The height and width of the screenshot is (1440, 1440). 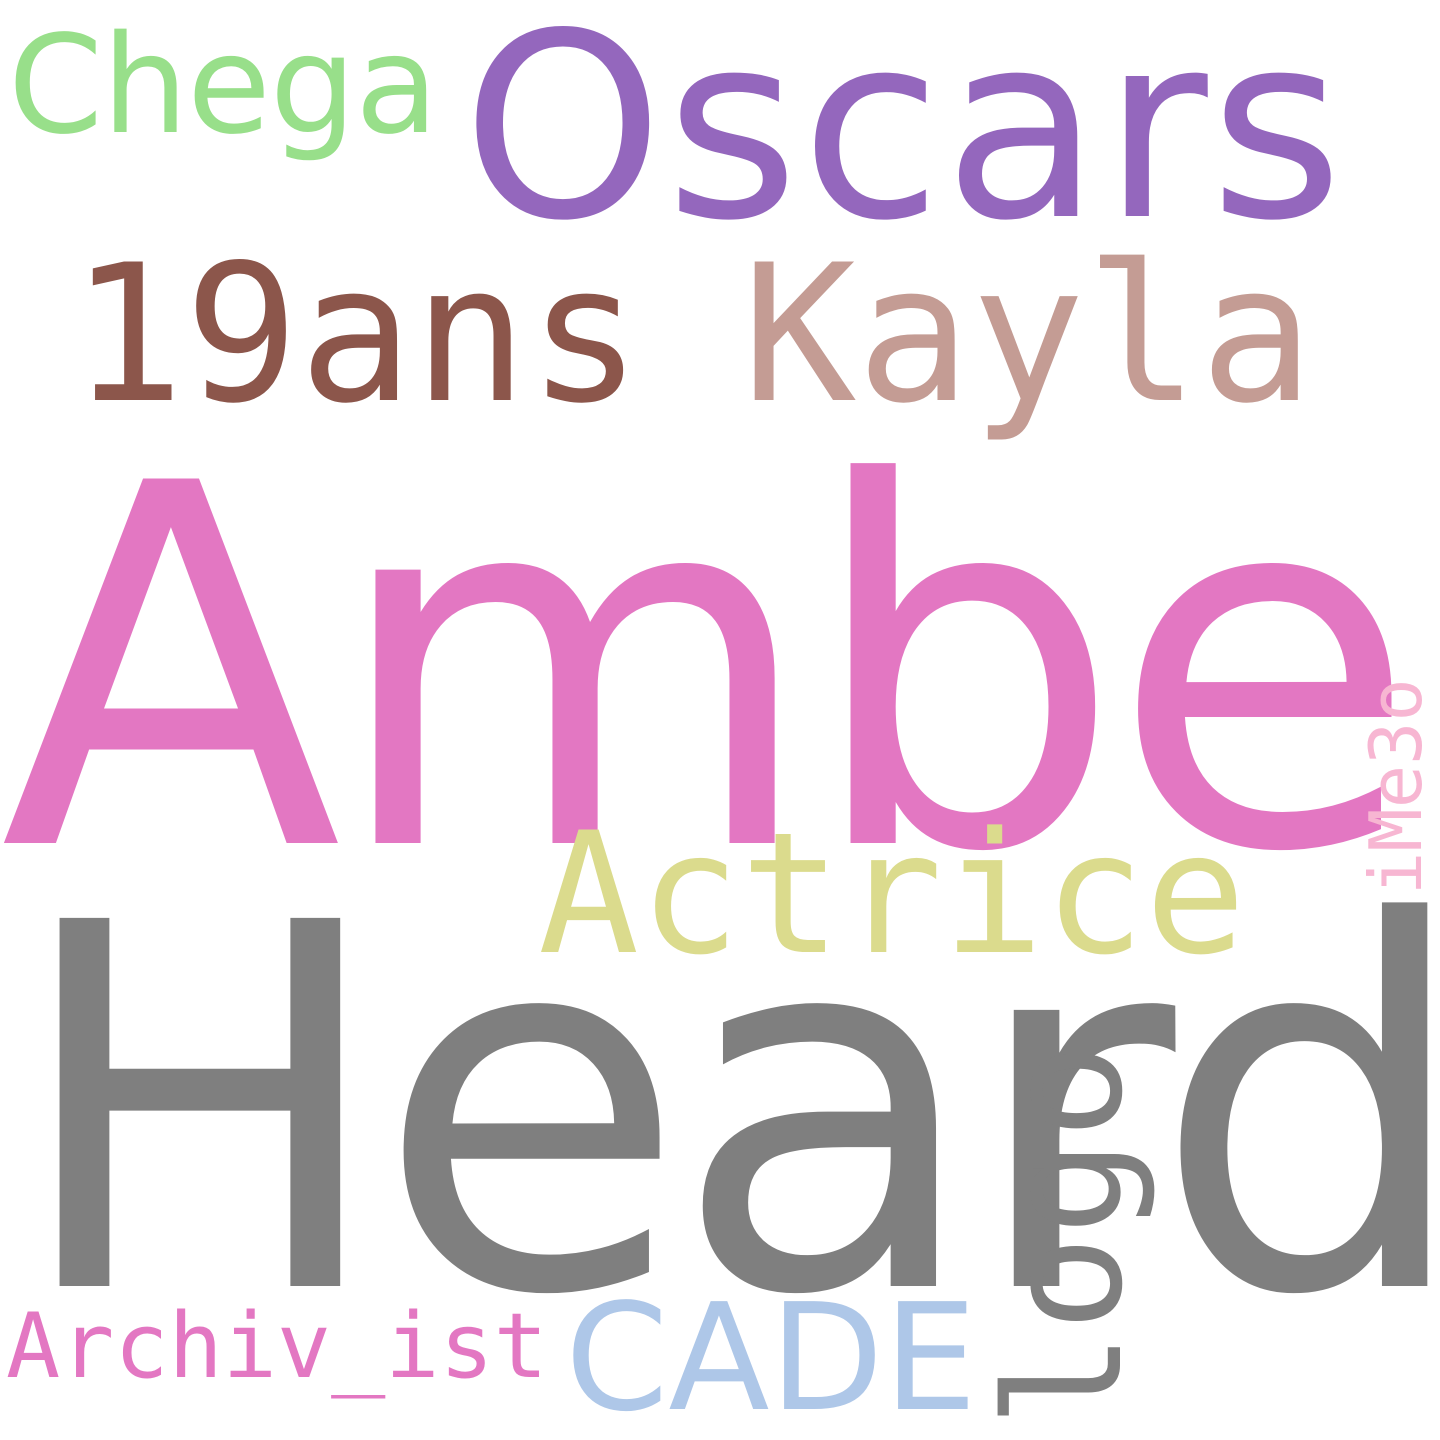 I want to click on word-logo: logo, so click(x=1064, y=1235).